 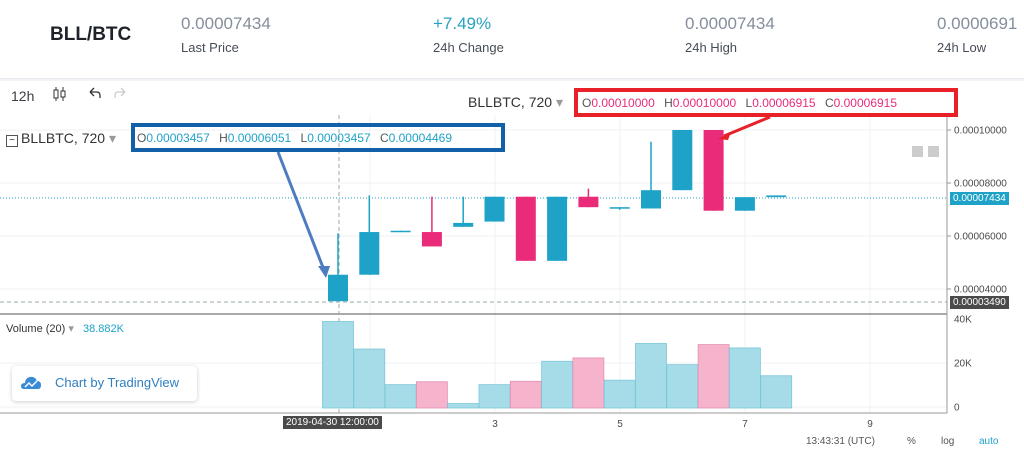 What do you see at coordinates (36, 329) in the screenshot?
I see `volume-label: Volume (20)` at bounding box center [36, 329].